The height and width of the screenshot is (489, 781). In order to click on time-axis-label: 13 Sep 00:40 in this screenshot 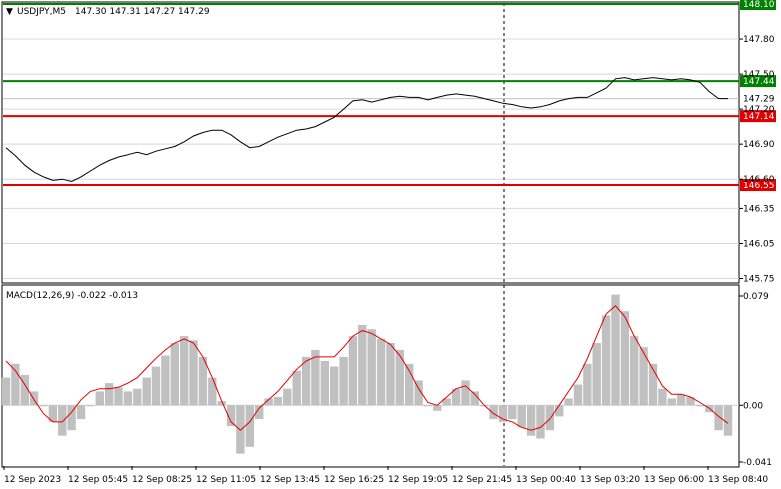, I will do `click(546, 480)`.